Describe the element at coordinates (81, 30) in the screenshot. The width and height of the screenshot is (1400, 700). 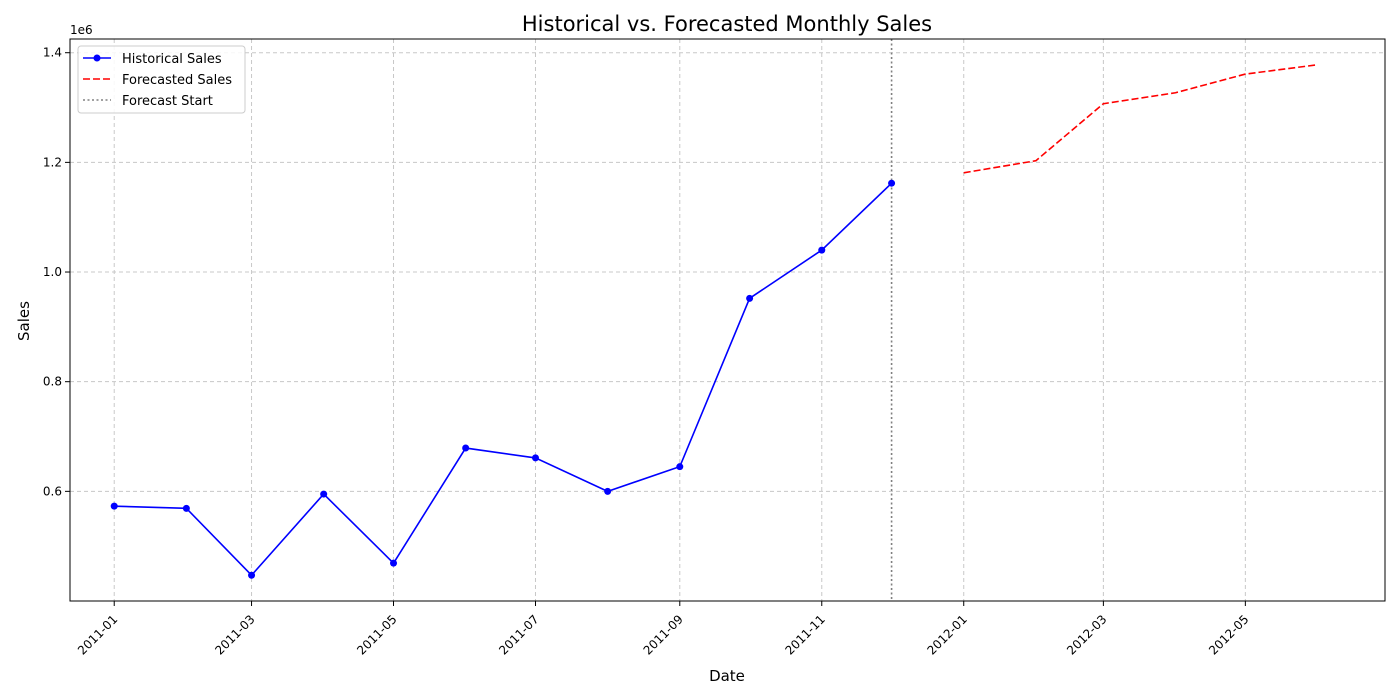
I see `y-offset-label: 1e6` at that location.